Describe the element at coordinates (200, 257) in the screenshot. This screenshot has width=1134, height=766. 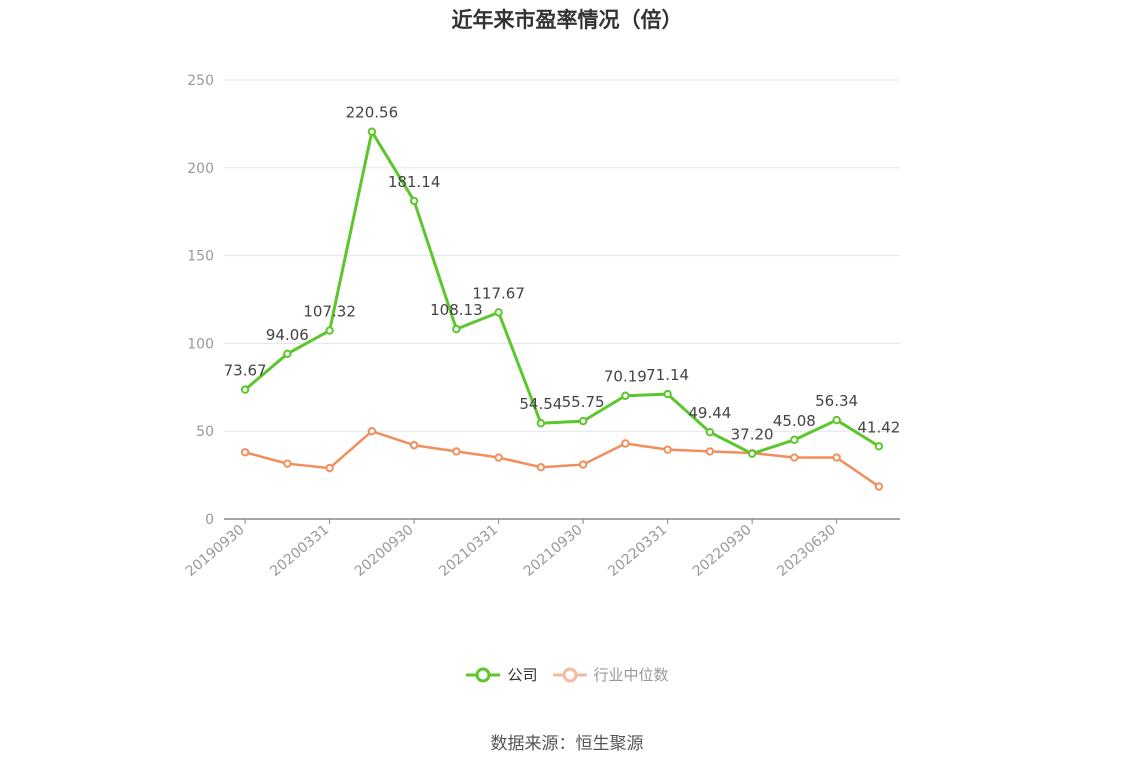
I see `y-tick-label: 150` at that location.